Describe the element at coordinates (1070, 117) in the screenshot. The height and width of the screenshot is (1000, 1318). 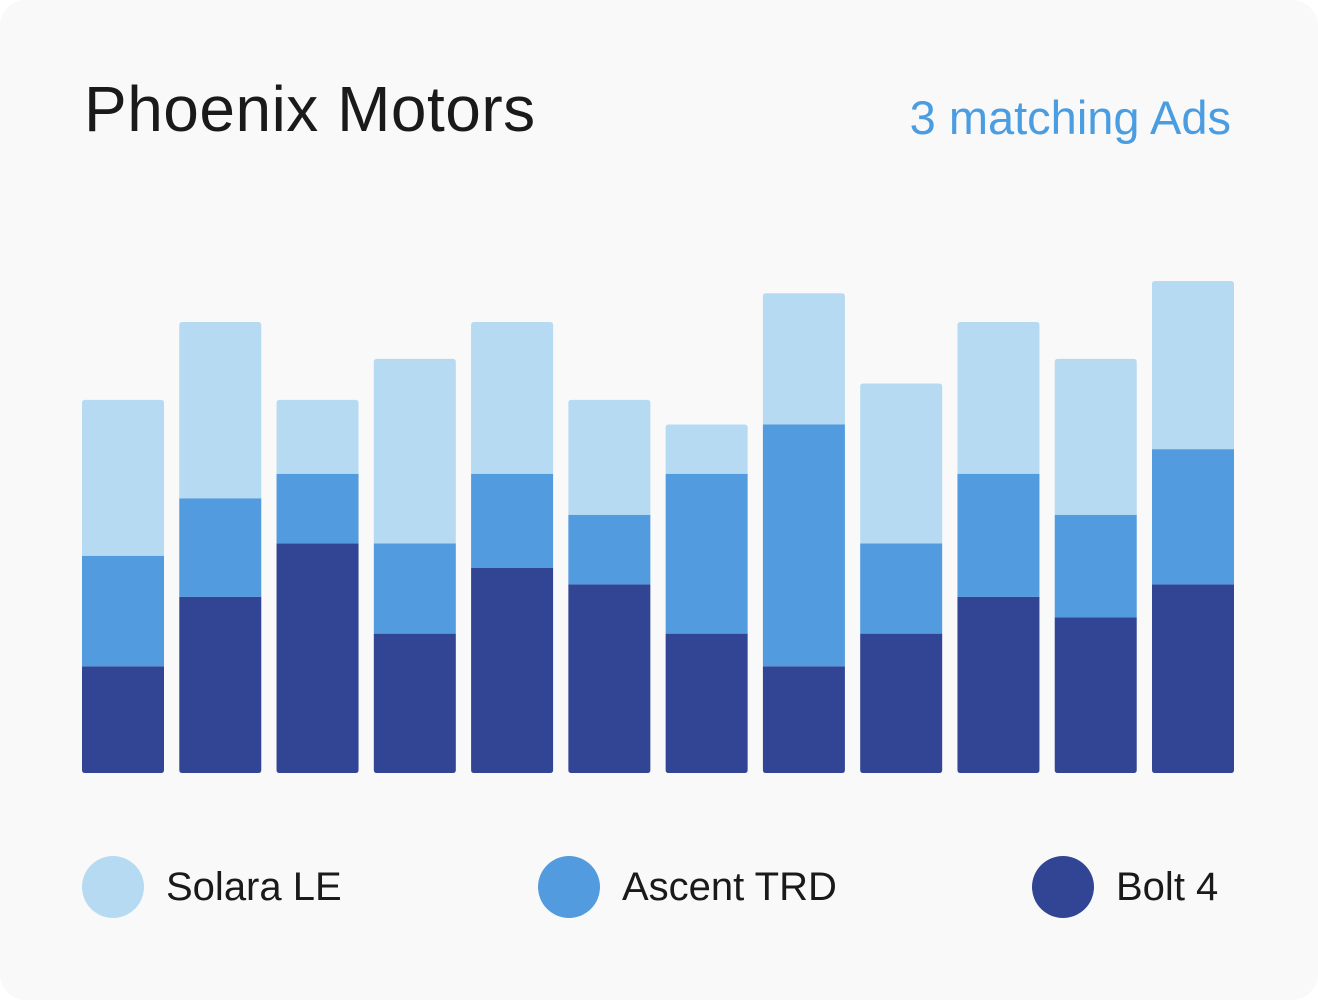
I see `matching-ads-link: 3 matching Ads` at that location.